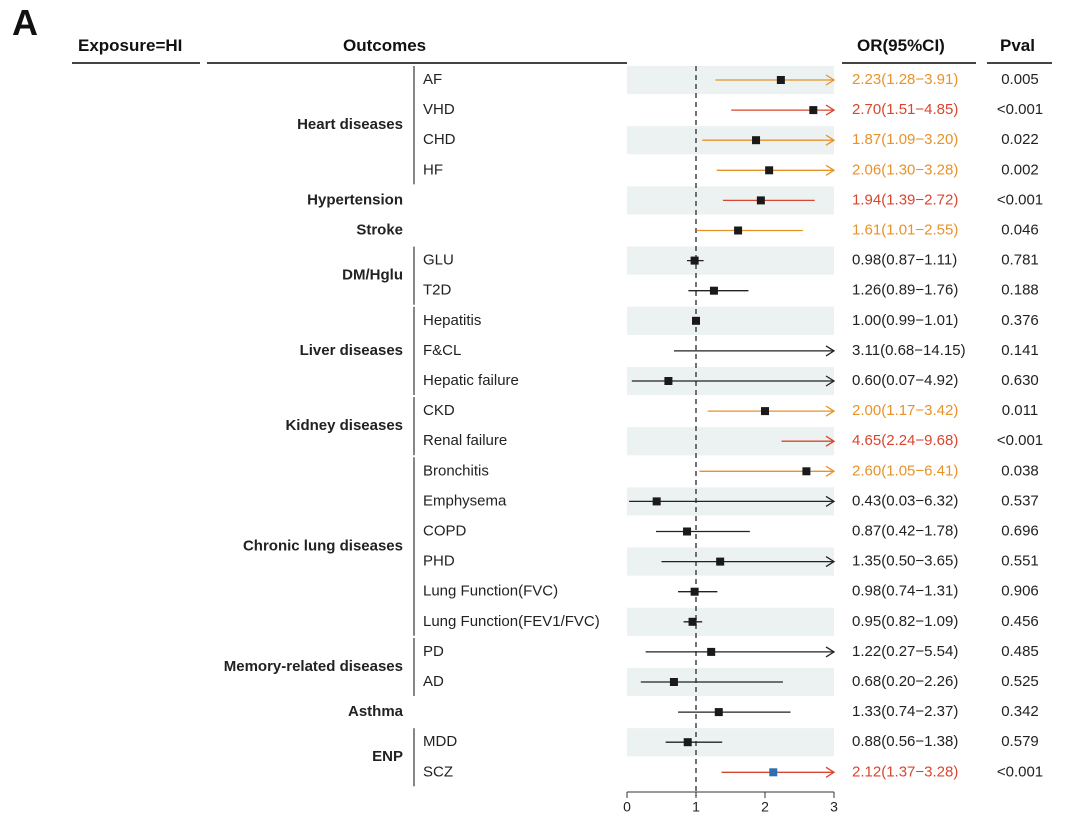 The width and height of the screenshot is (1080, 825). I want to click on or-ci-text: 0.95(0.82−1.09), so click(905, 621).